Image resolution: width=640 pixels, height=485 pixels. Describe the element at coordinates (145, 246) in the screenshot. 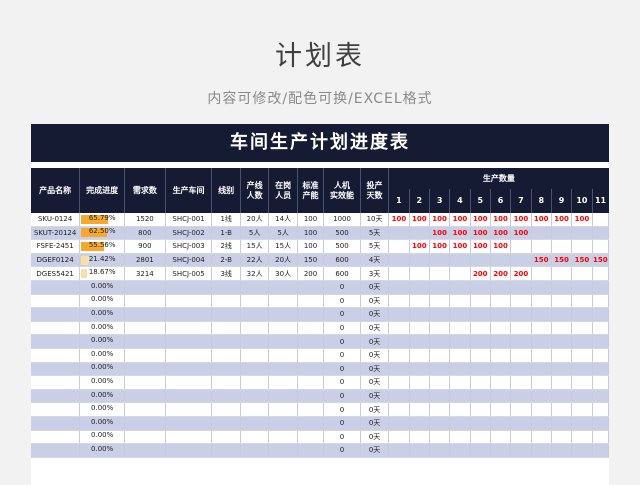

I see `cell-demand: 900` at that location.